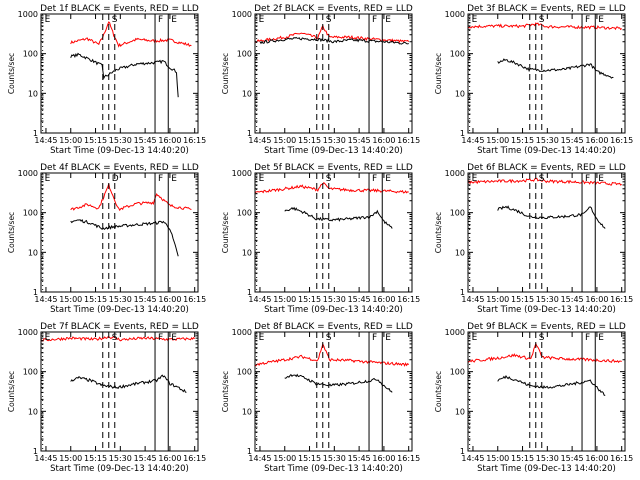  I want to click on chart-title: Det 8f BLACK = Events, RED = LLD, so click(333, 327).